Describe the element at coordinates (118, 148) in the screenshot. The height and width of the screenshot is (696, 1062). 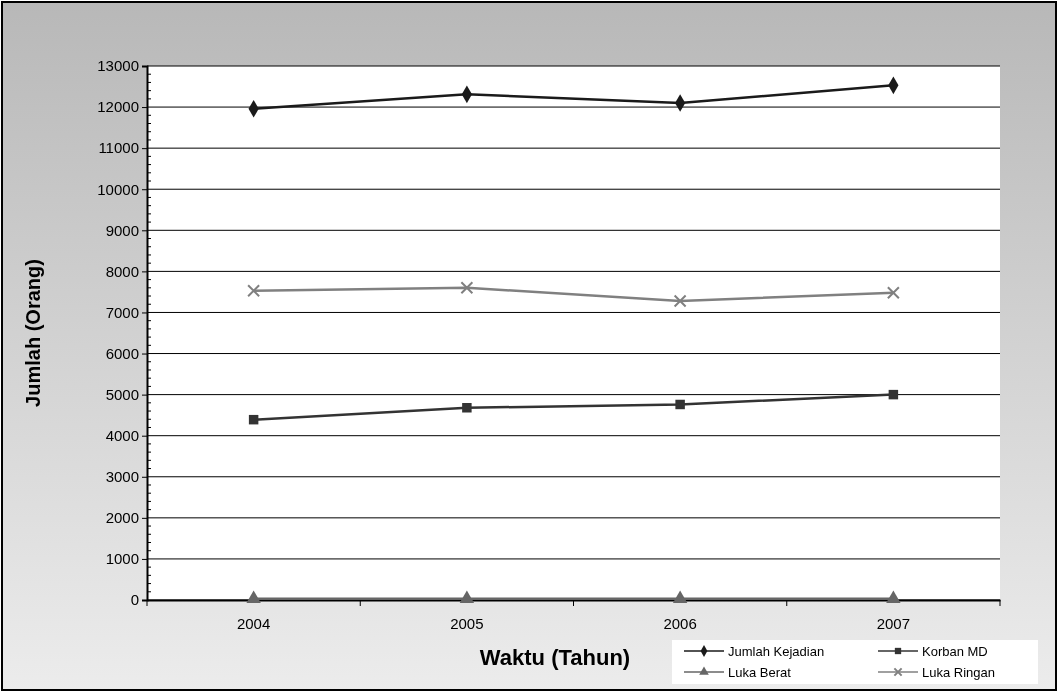
I see `y-tick-label: 11000` at that location.